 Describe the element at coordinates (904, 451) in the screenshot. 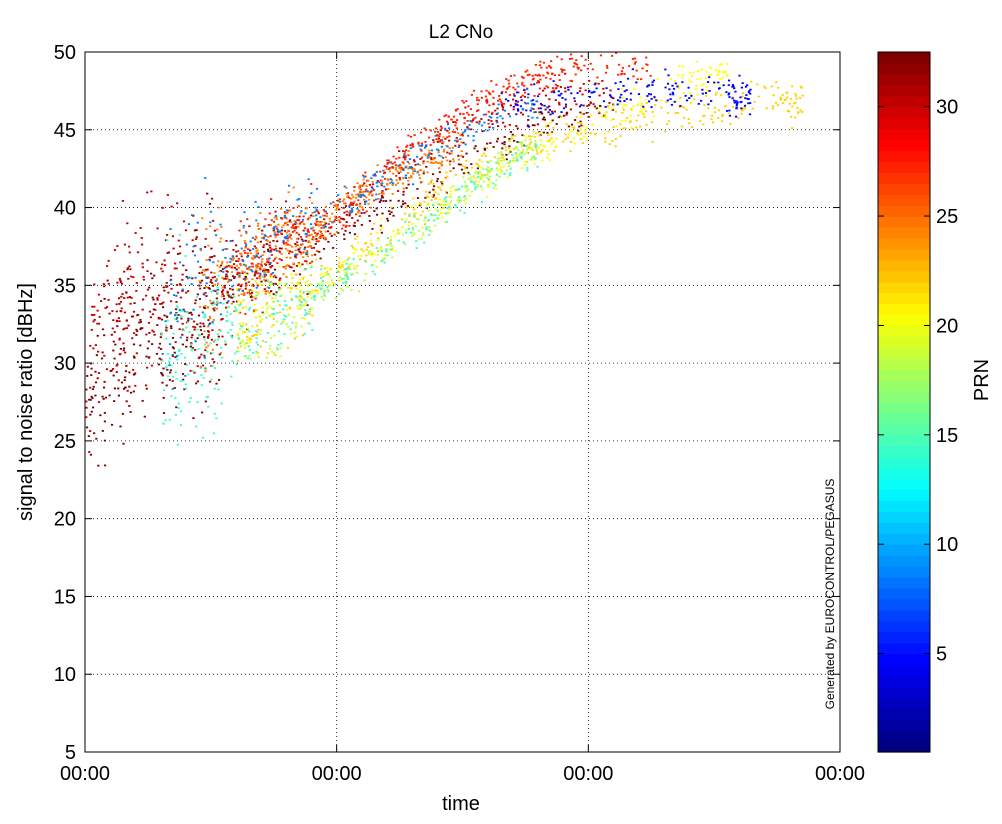

I see `colorbar-segment` at that location.